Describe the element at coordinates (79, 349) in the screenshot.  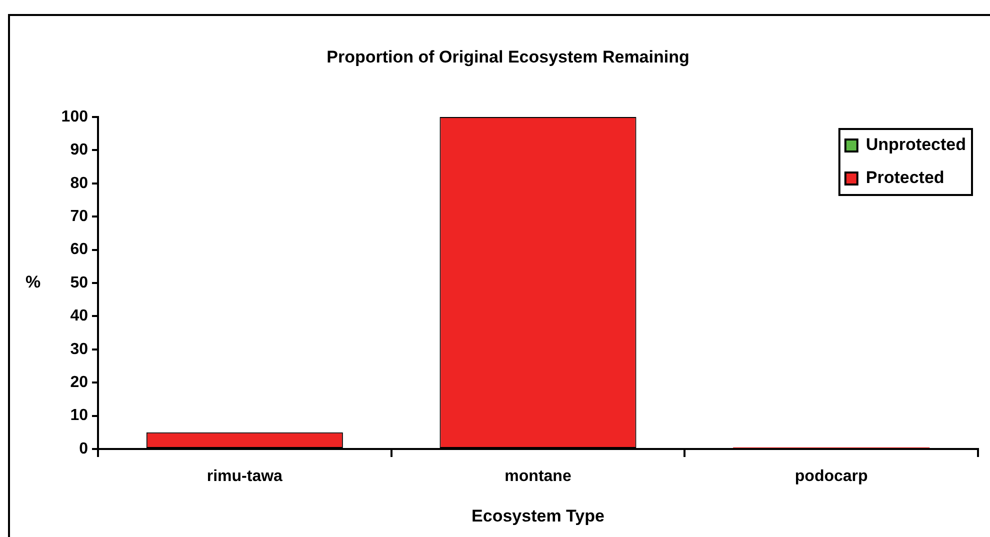
I see `y-tick-label: 30` at that location.